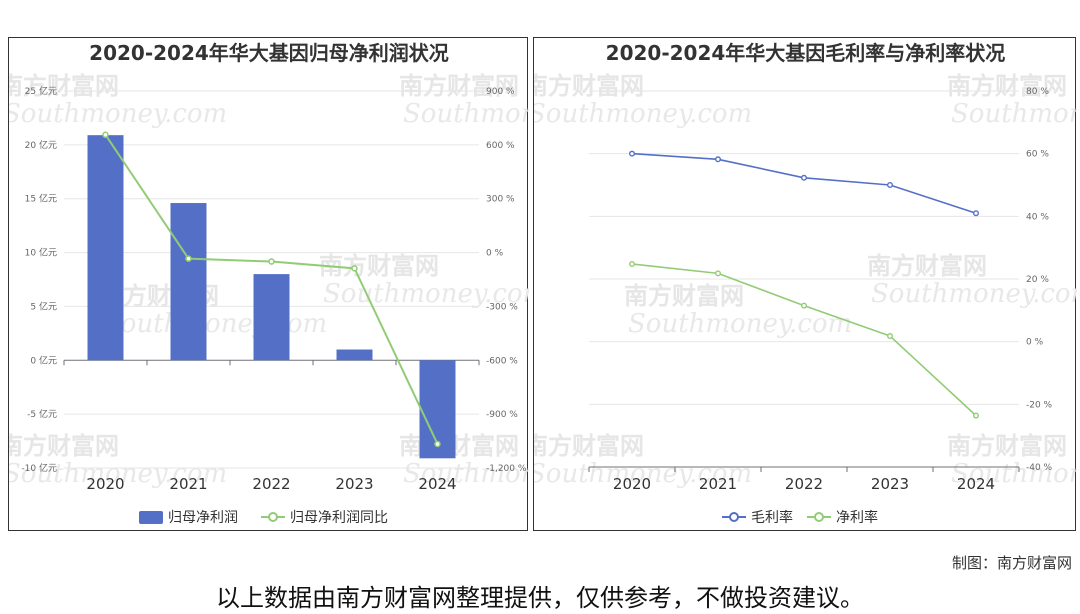 The height and width of the screenshot is (614, 1080). What do you see at coordinates (188, 258) in the screenshot?
I see `left-yoy-point-2021` at bounding box center [188, 258].